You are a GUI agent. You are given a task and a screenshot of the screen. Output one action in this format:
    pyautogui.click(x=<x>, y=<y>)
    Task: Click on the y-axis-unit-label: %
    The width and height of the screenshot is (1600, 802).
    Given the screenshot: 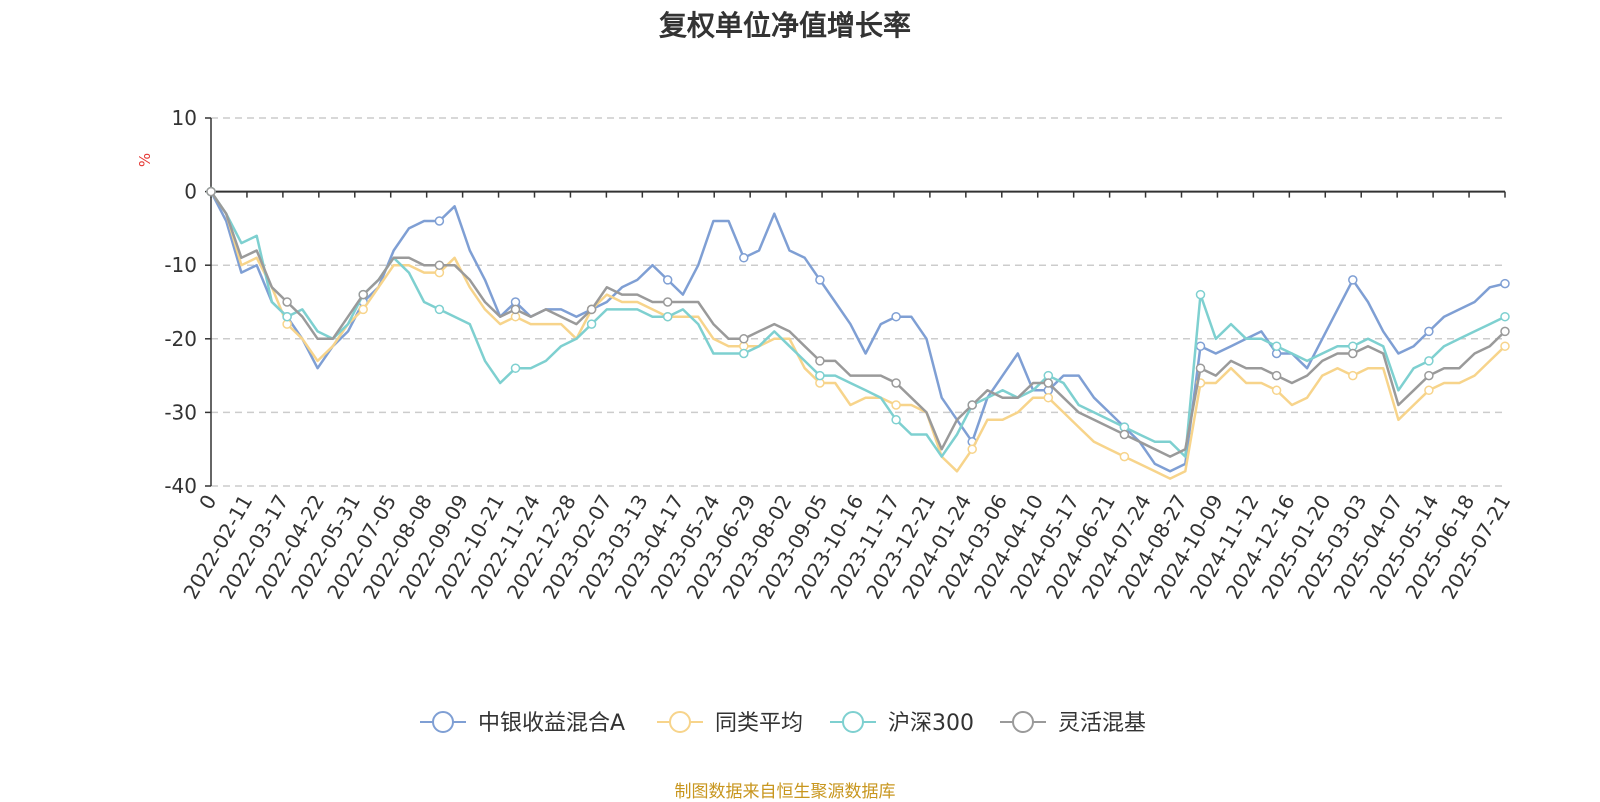 What is the action you would take?
    pyautogui.click(x=145, y=160)
    